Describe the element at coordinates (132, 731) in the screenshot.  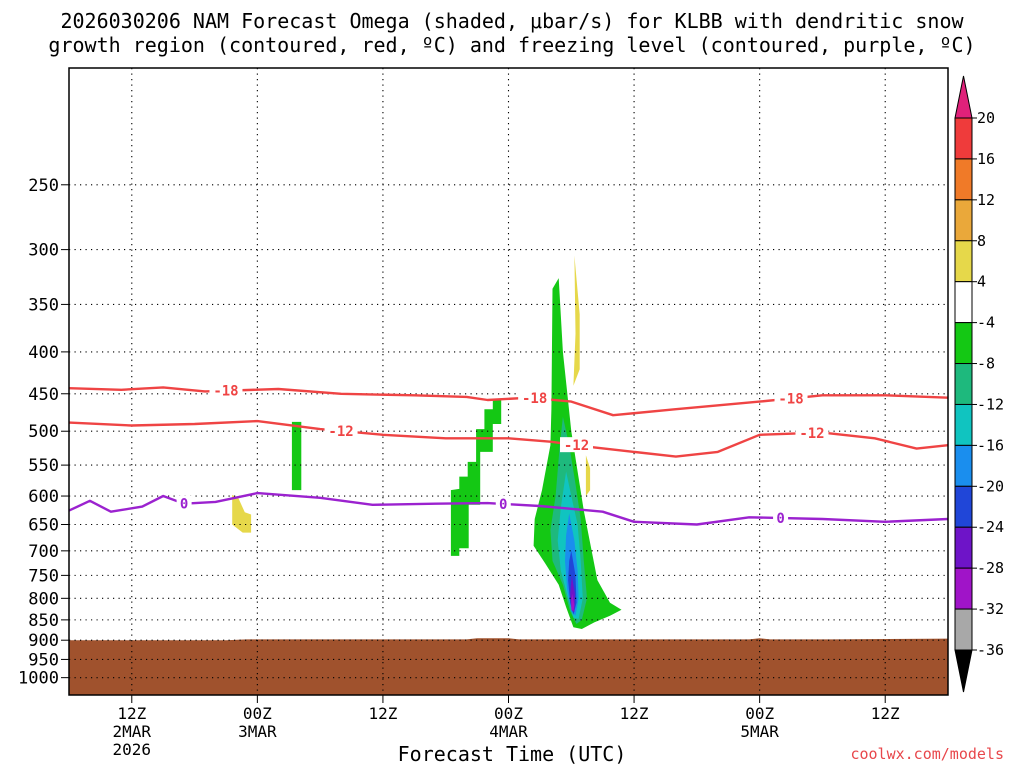
I see `x-tick-date-label: 2MAR` at that location.